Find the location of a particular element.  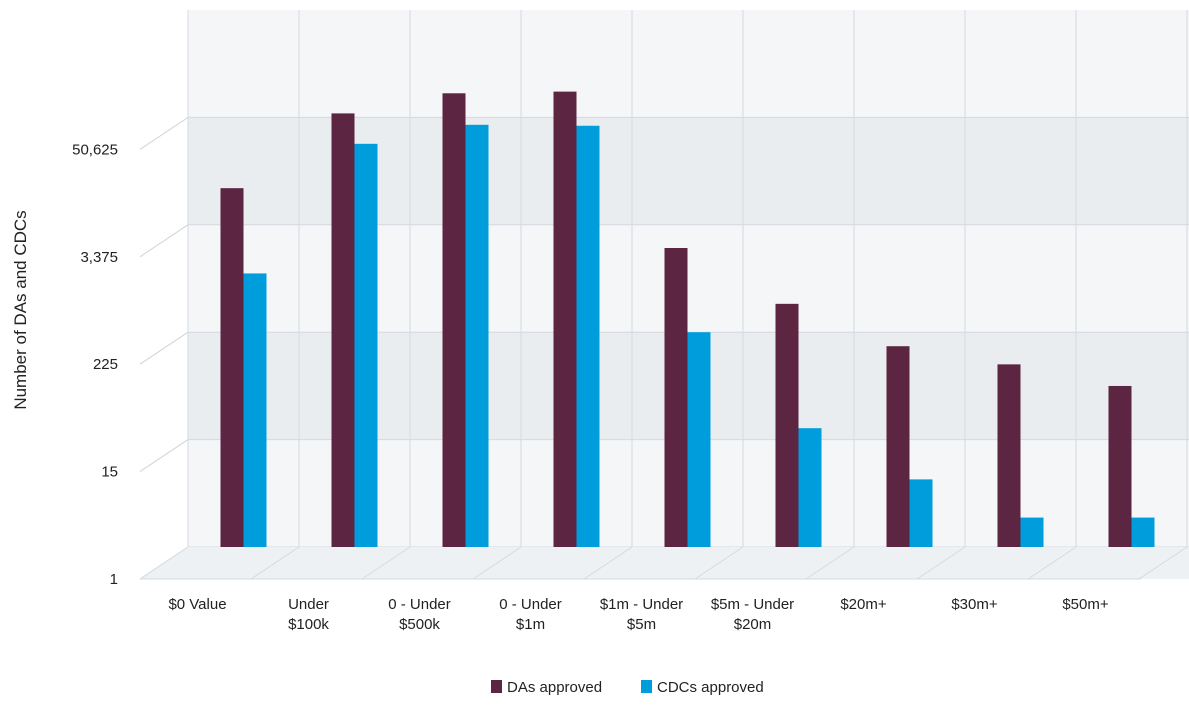

legend-label-das: DAs approved is located at coordinates (554, 687).